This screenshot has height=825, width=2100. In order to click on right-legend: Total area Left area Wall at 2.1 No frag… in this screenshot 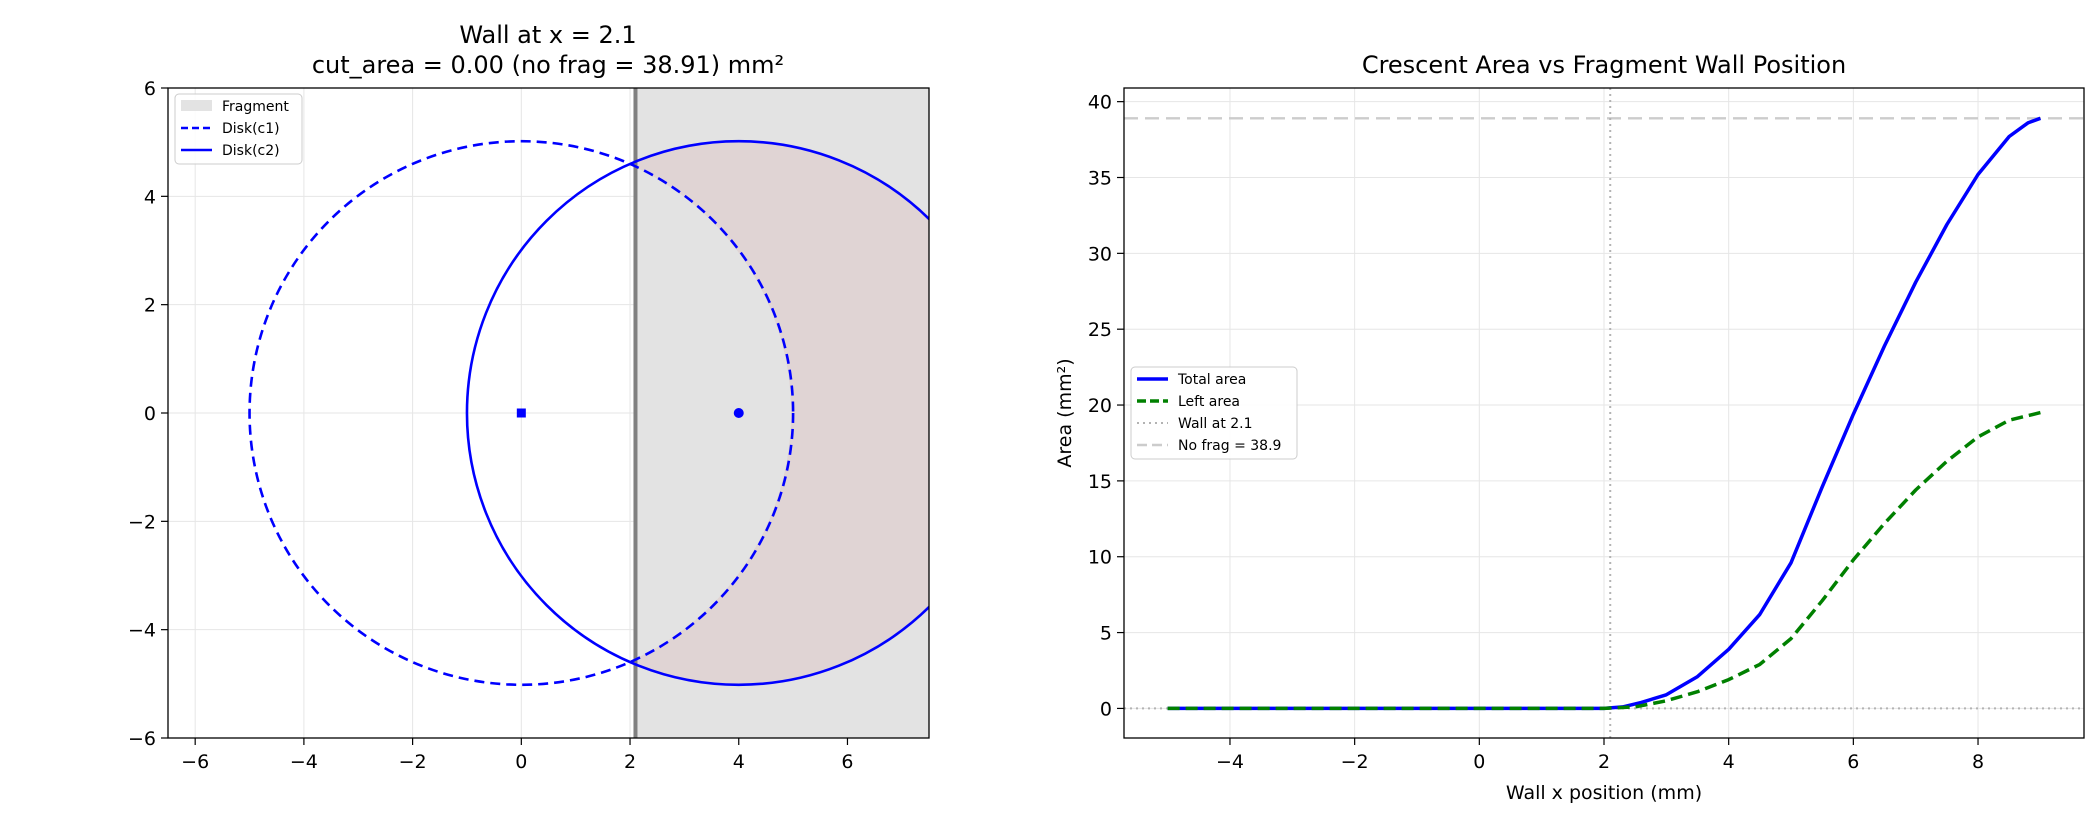, I will do `click(1214, 413)`.